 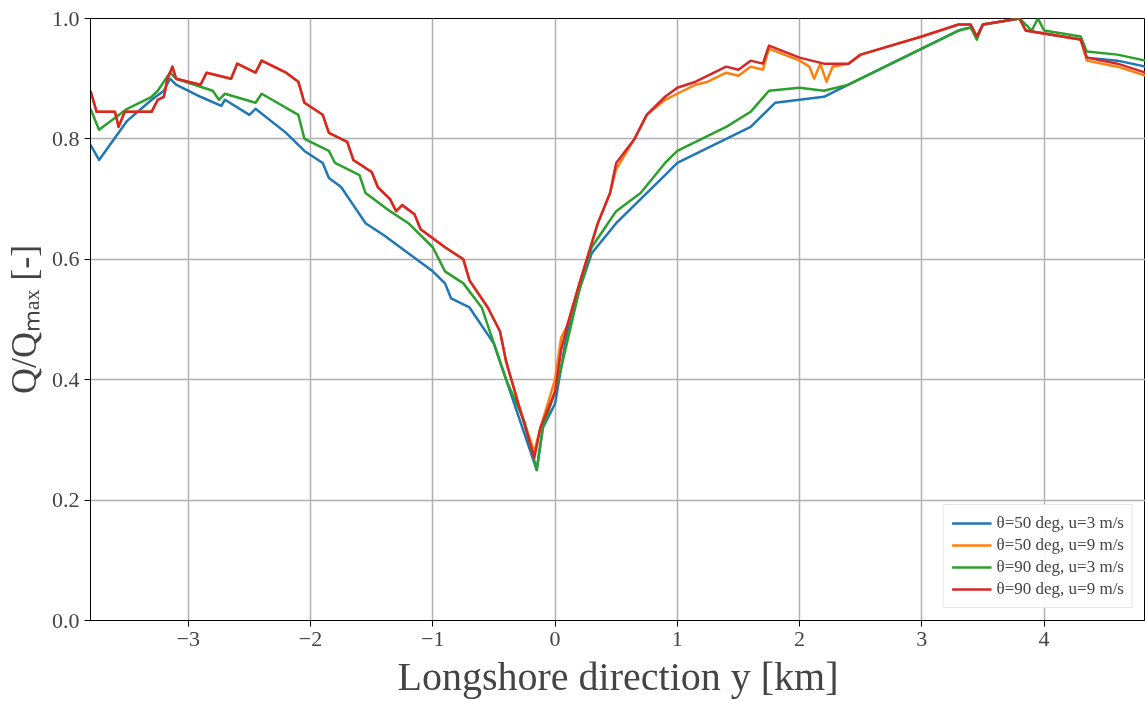 What do you see at coordinates (1060, 589) in the screenshot?
I see `legend-label: θ=90 deg, u=9 m/s` at bounding box center [1060, 589].